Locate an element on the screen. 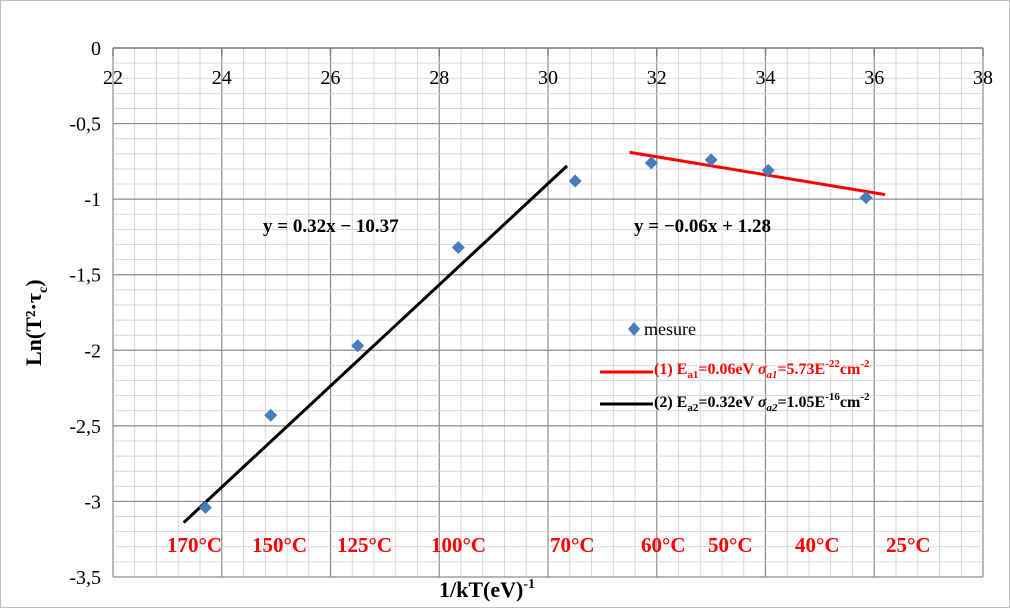 The width and height of the screenshot is (1010, 609). equation-black: y = 0.32x − 10.37 is located at coordinates (331, 226).